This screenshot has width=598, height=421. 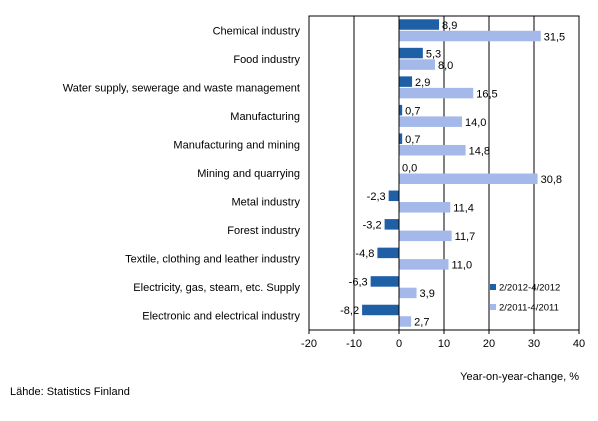 What do you see at coordinates (427, 294) in the screenshot?
I see `data-label: 3,9` at bounding box center [427, 294].